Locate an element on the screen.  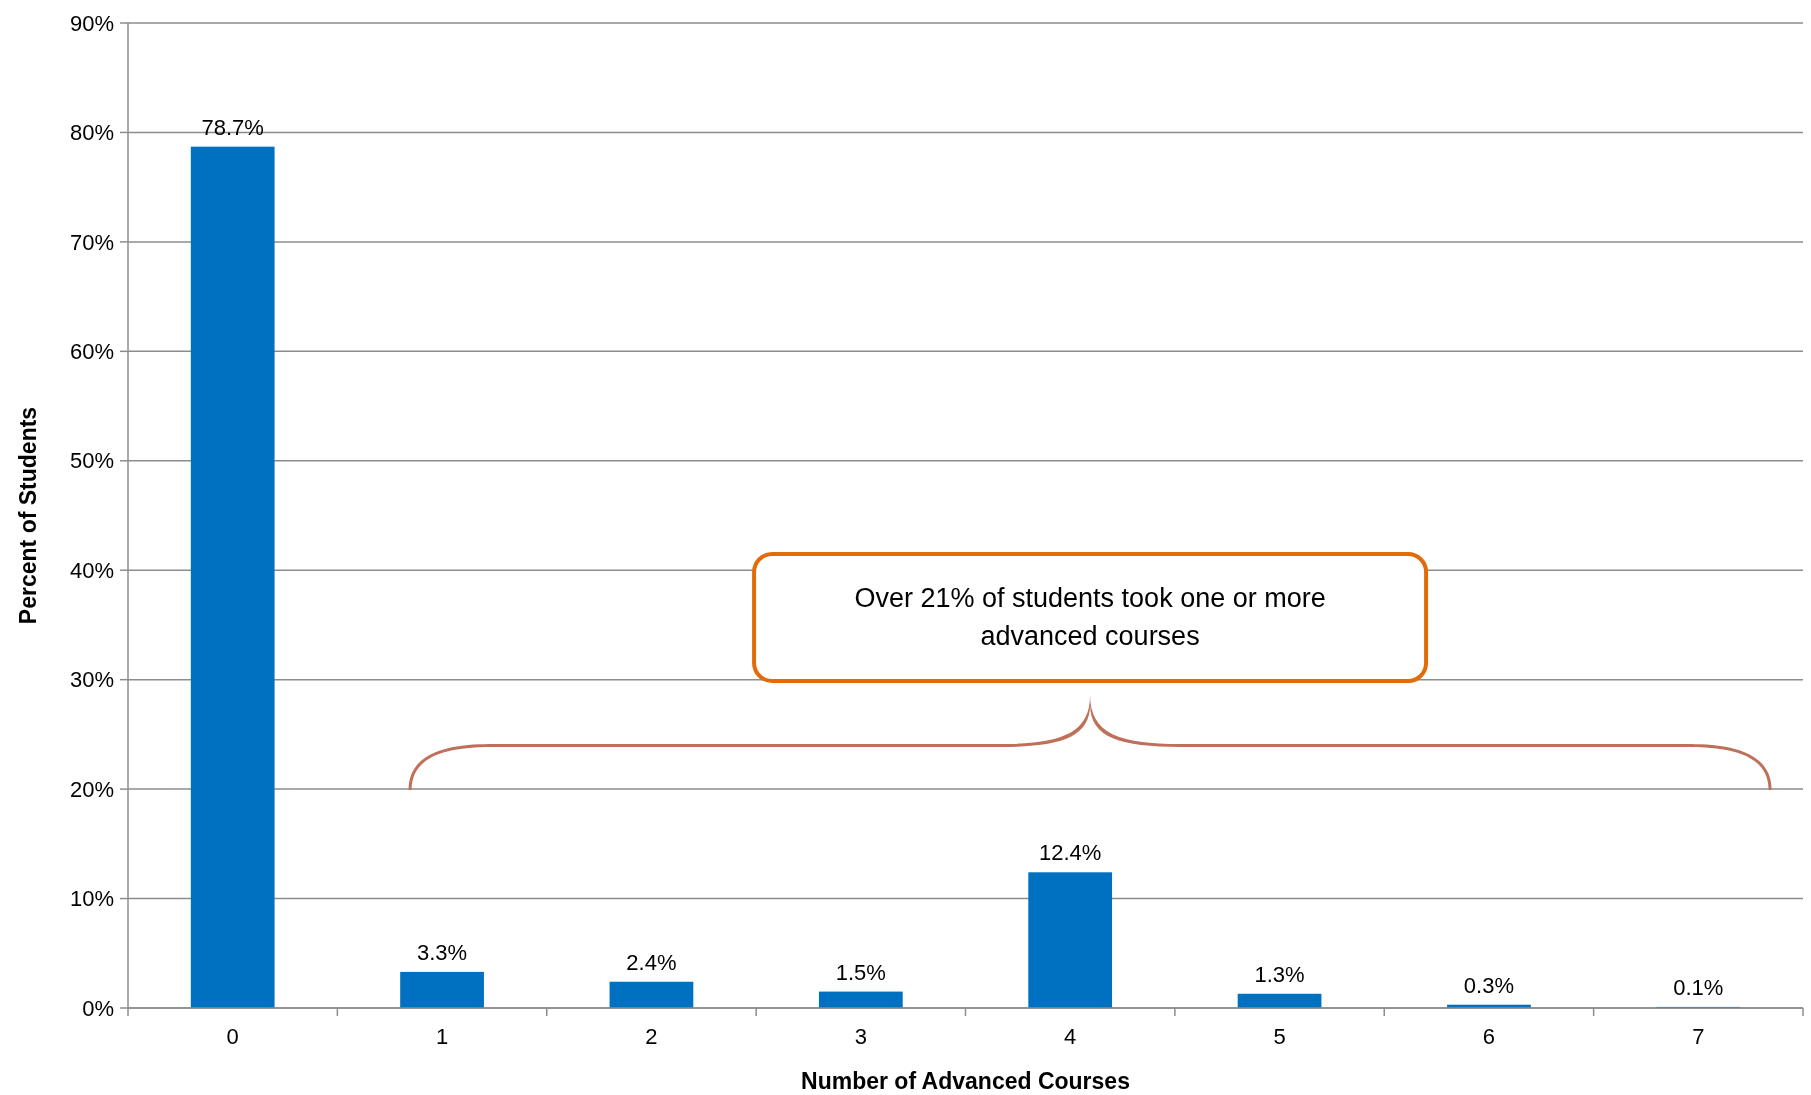
data-label: 2.4% is located at coordinates (651, 962).